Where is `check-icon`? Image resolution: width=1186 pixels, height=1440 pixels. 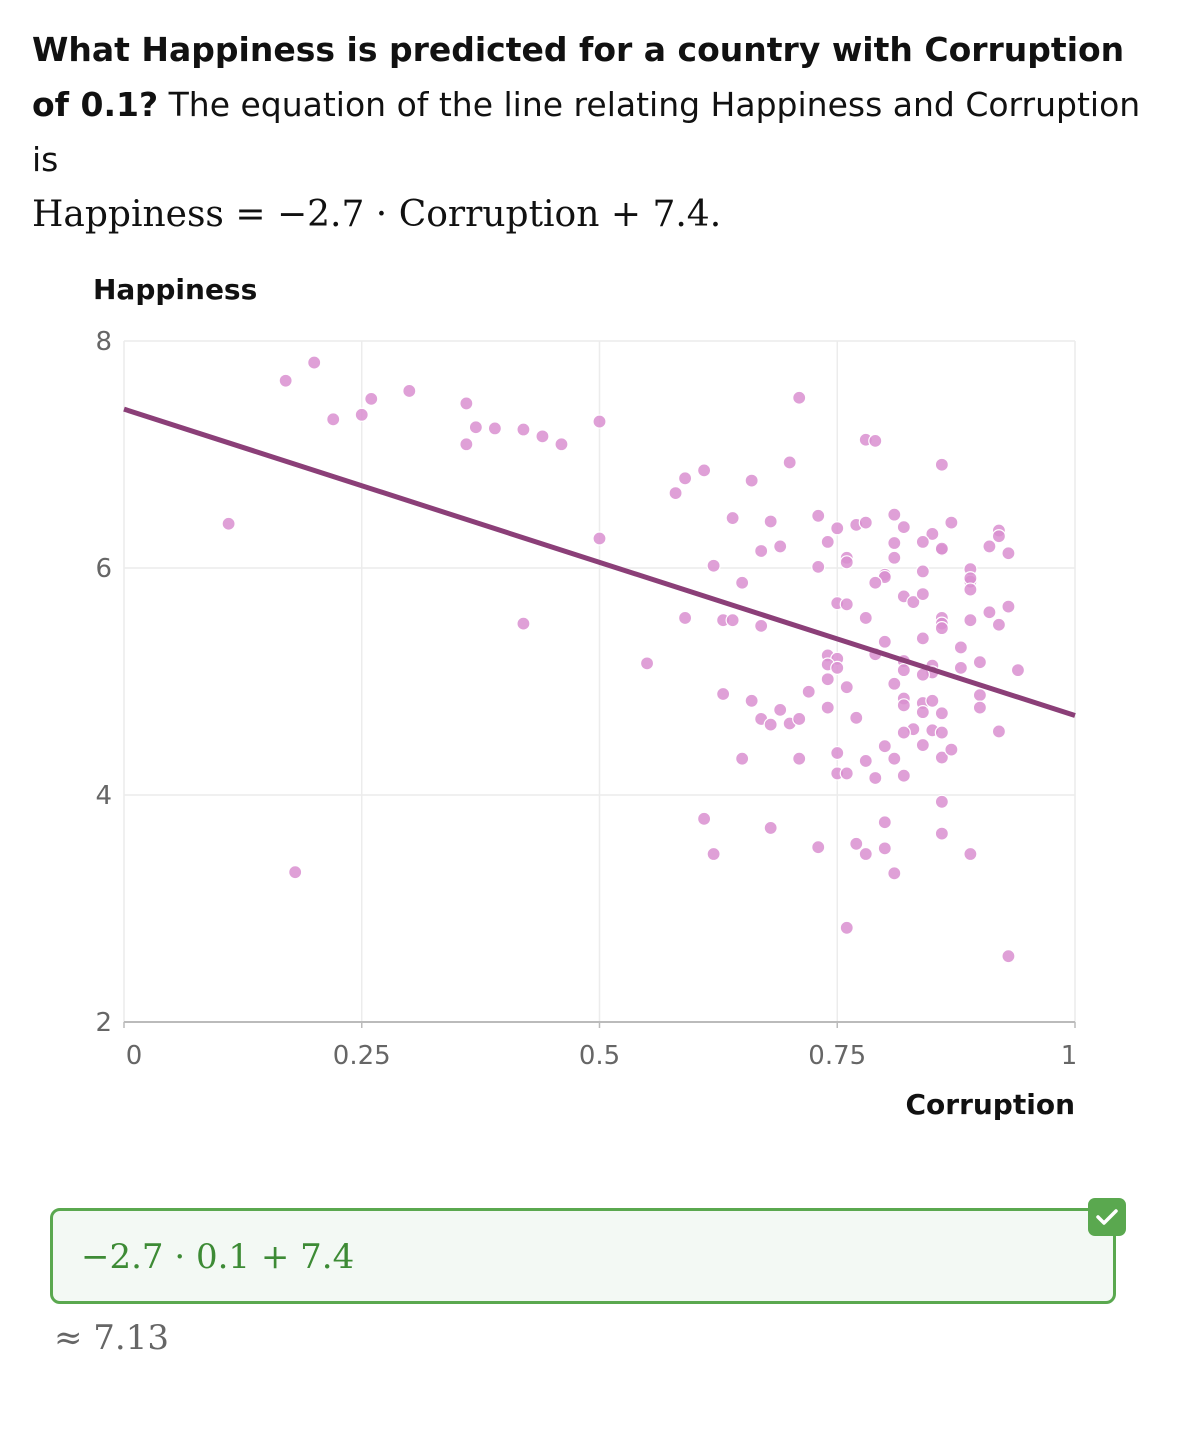 check-icon is located at coordinates (1107, 1217).